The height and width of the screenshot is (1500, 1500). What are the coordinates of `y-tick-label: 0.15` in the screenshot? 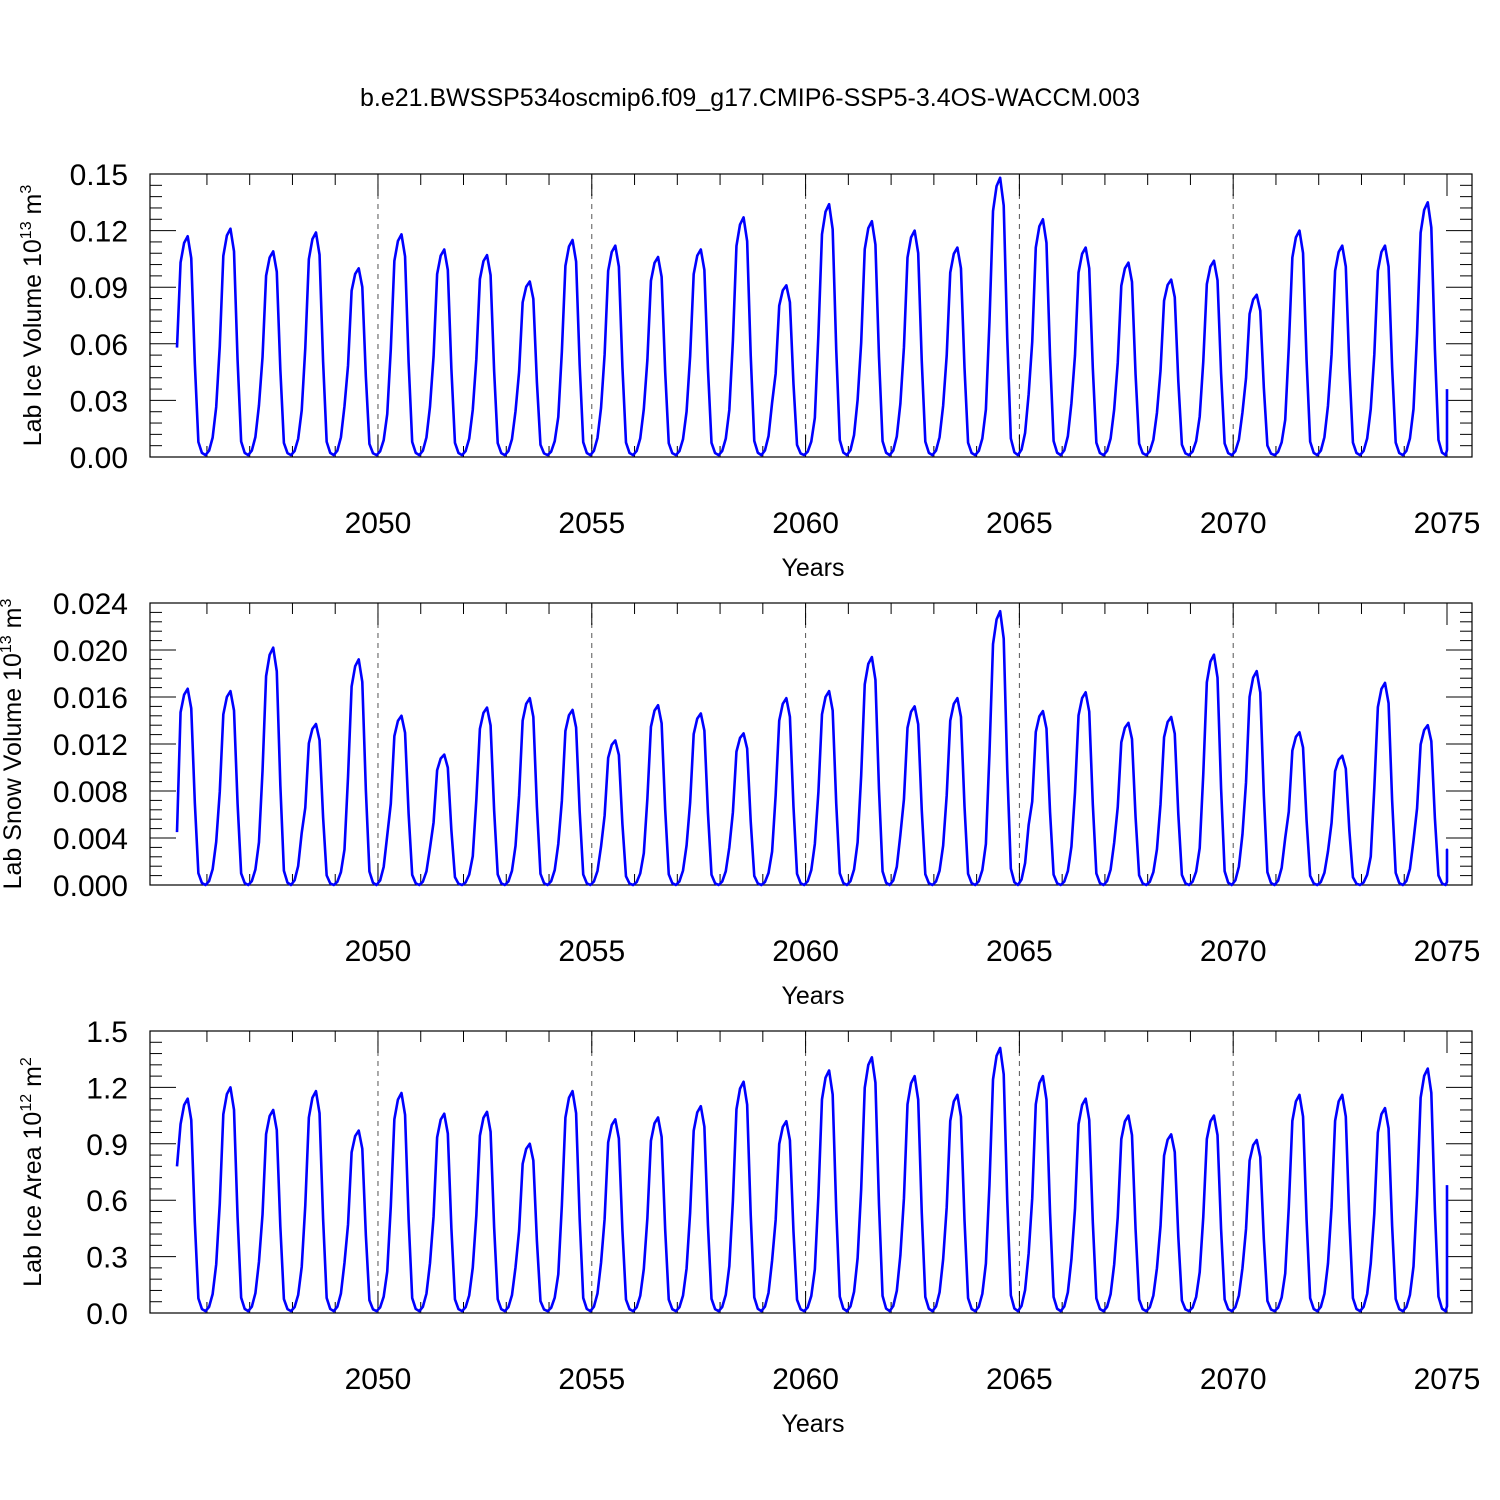 It's located at (99, 175).